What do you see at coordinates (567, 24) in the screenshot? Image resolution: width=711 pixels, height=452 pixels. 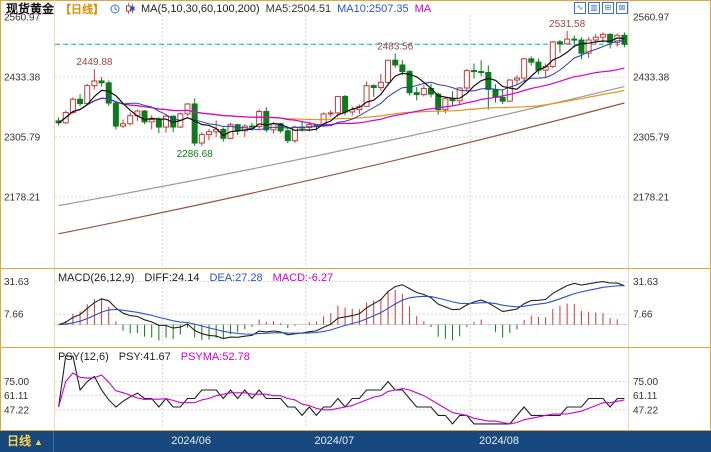 I see `price-annotation: 2531.58` at bounding box center [567, 24].